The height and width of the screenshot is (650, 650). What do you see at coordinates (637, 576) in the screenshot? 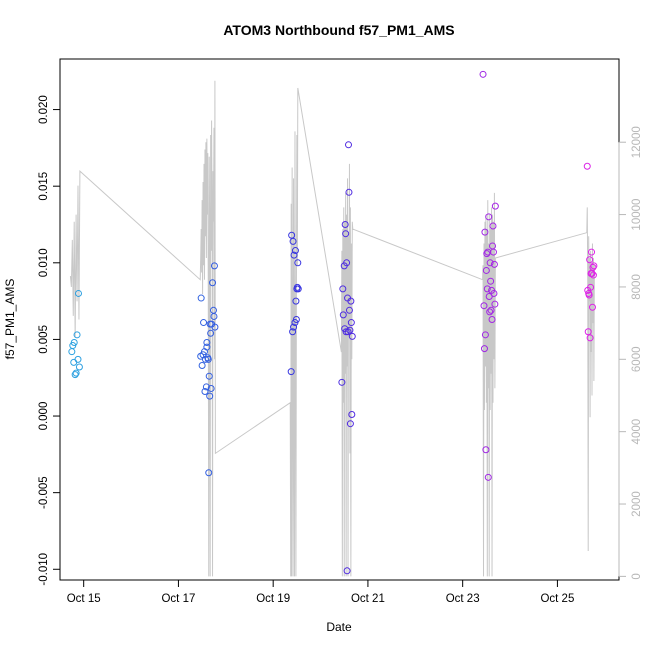
I see `y2-tick-label: 0` at bounding box center [637, 576].